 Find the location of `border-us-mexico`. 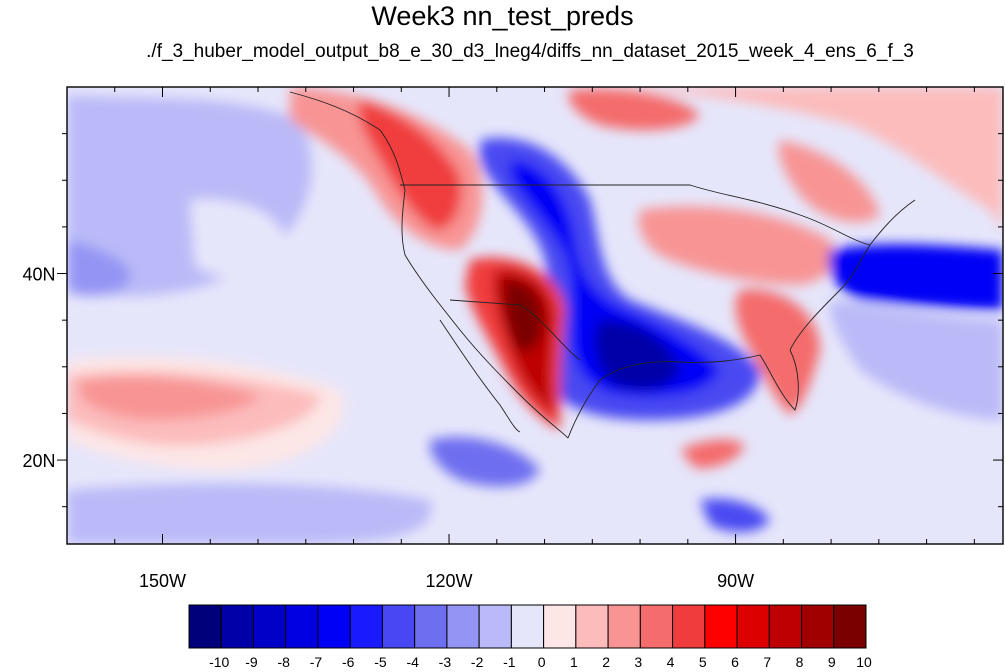

border-us-mexico is located at coordinates (515, 330).